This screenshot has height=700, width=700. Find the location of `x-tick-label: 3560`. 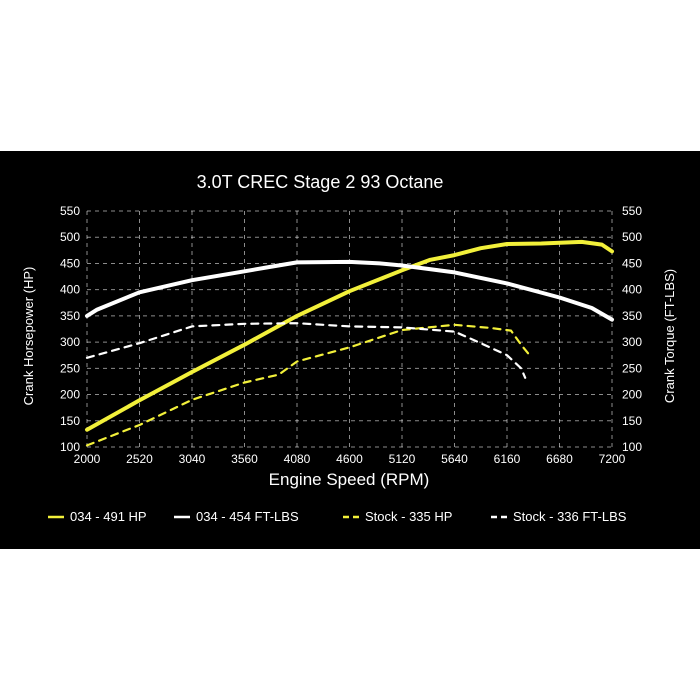

x-tick-label: 3560 is located at coordinates (244, 459).